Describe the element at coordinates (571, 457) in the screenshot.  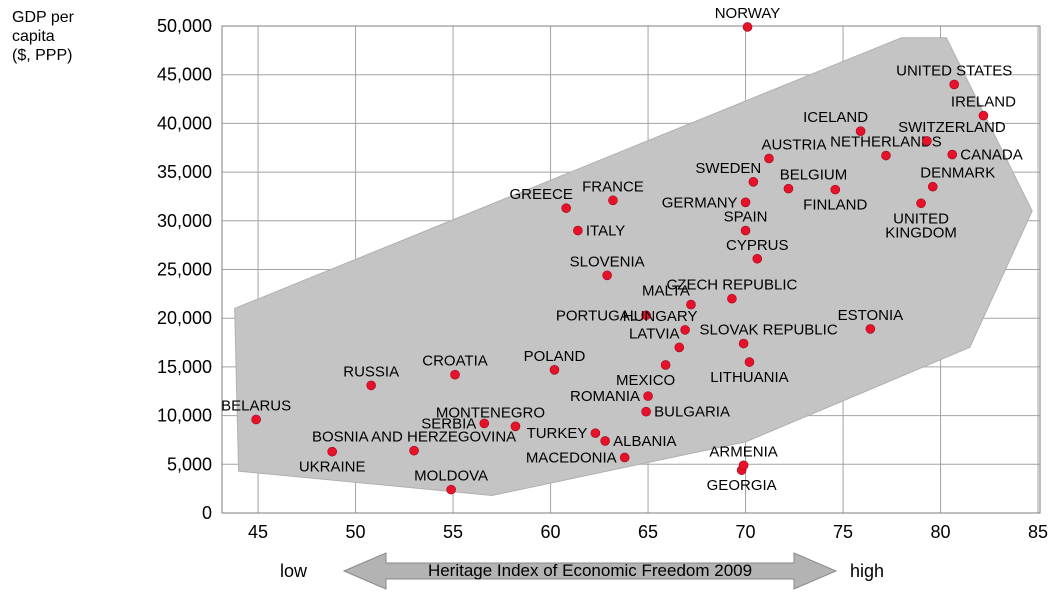
I see `country-label: MACEDONIA` at that location.